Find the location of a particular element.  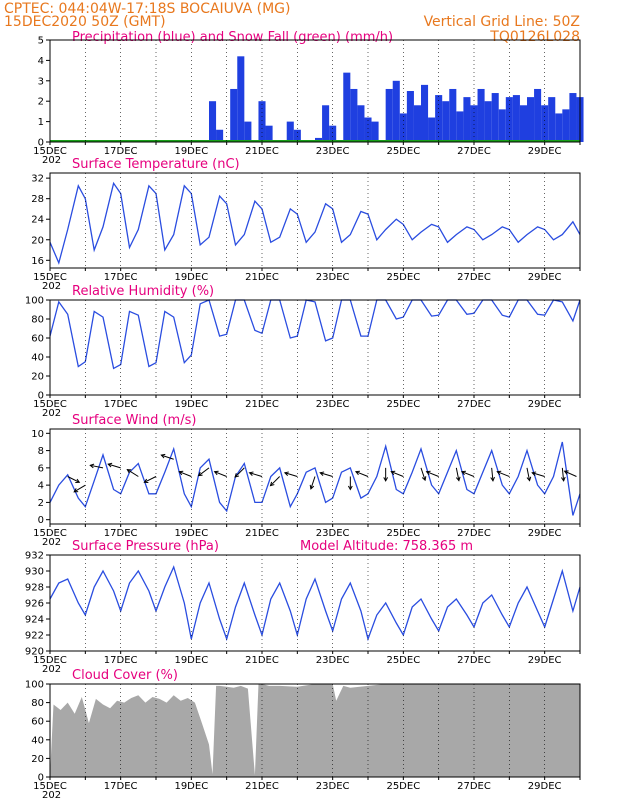

y-tick-label: 4 is located at coordinates (41, 61).